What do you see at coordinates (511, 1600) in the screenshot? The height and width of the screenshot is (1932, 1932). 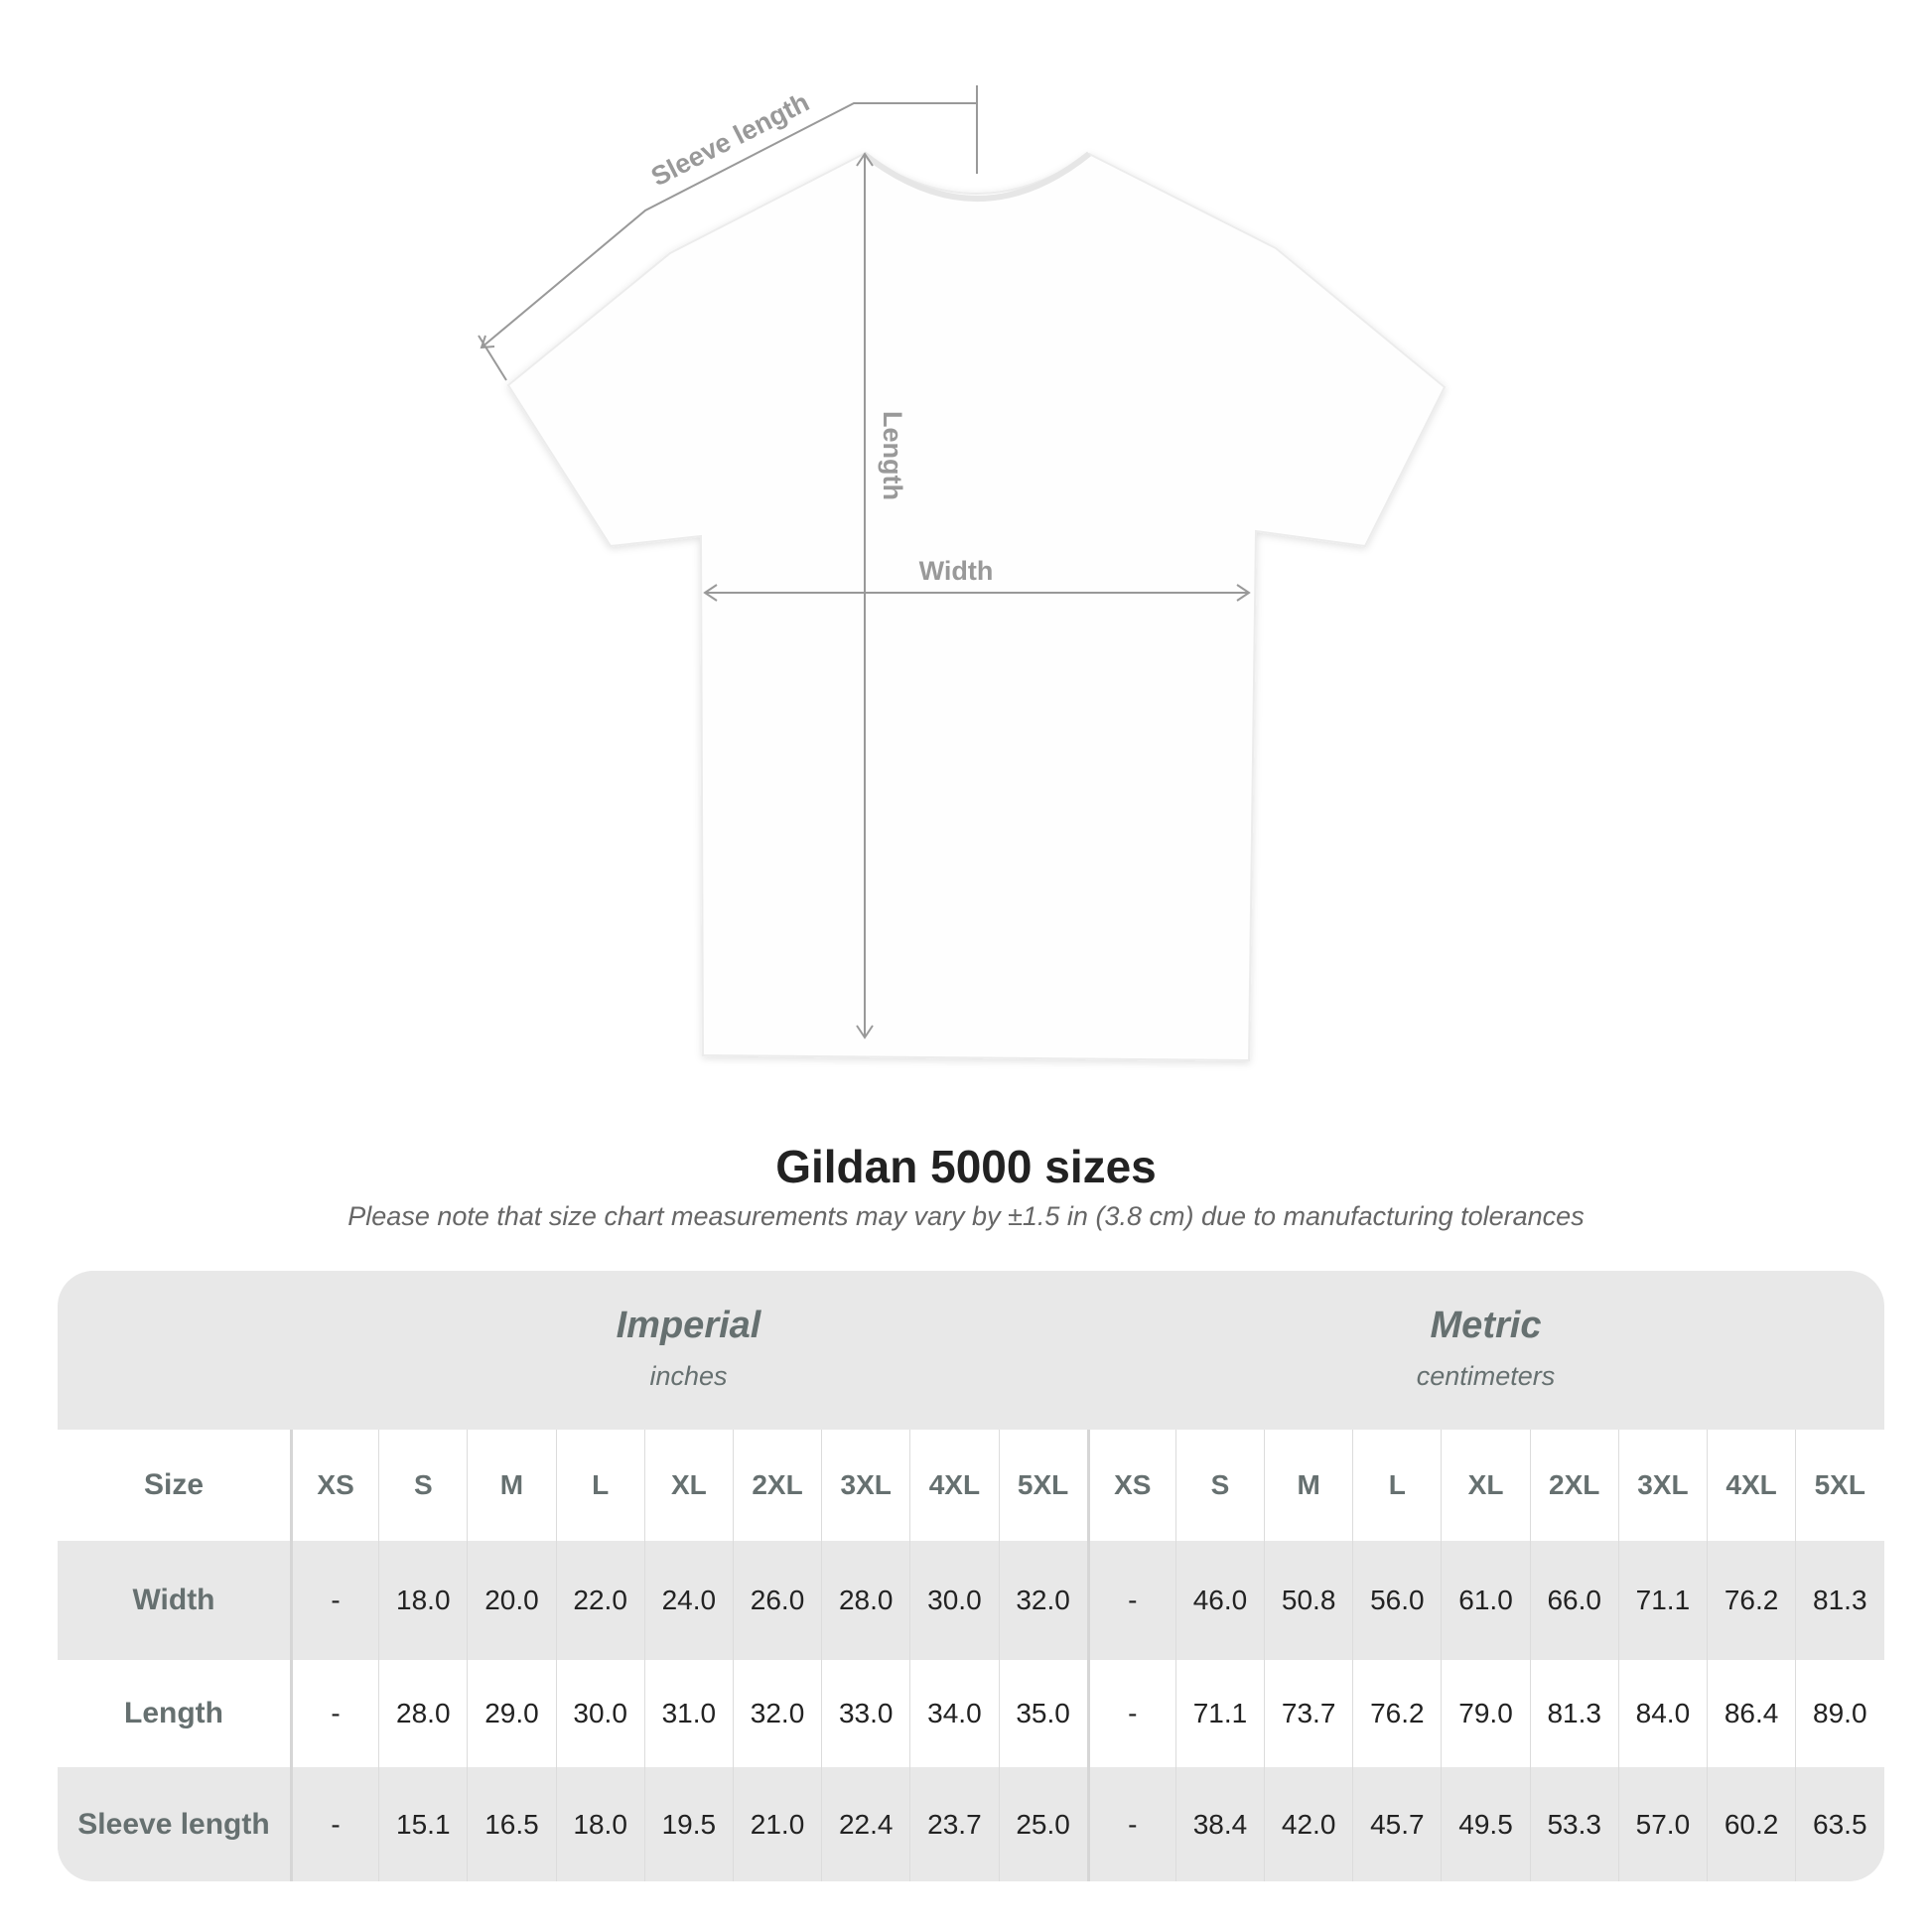 I see `imperial-value-cell: 20.0` at bounding box center [511, 1600].